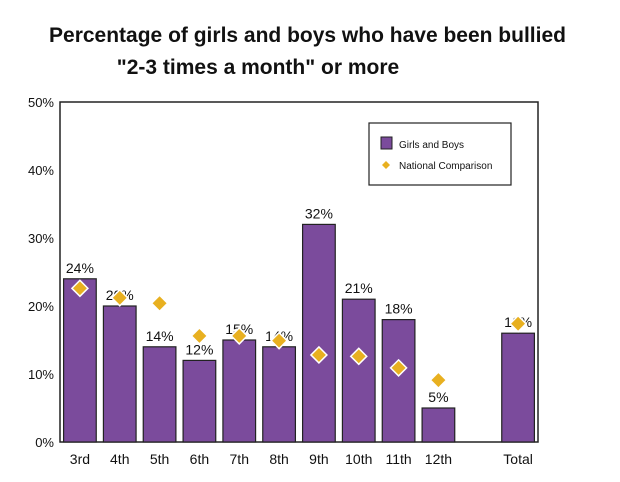  What do you see at coordinates (386, 143) in the screenshot?
I see `legend-bar-swatch` at bounding box center [386, 143].